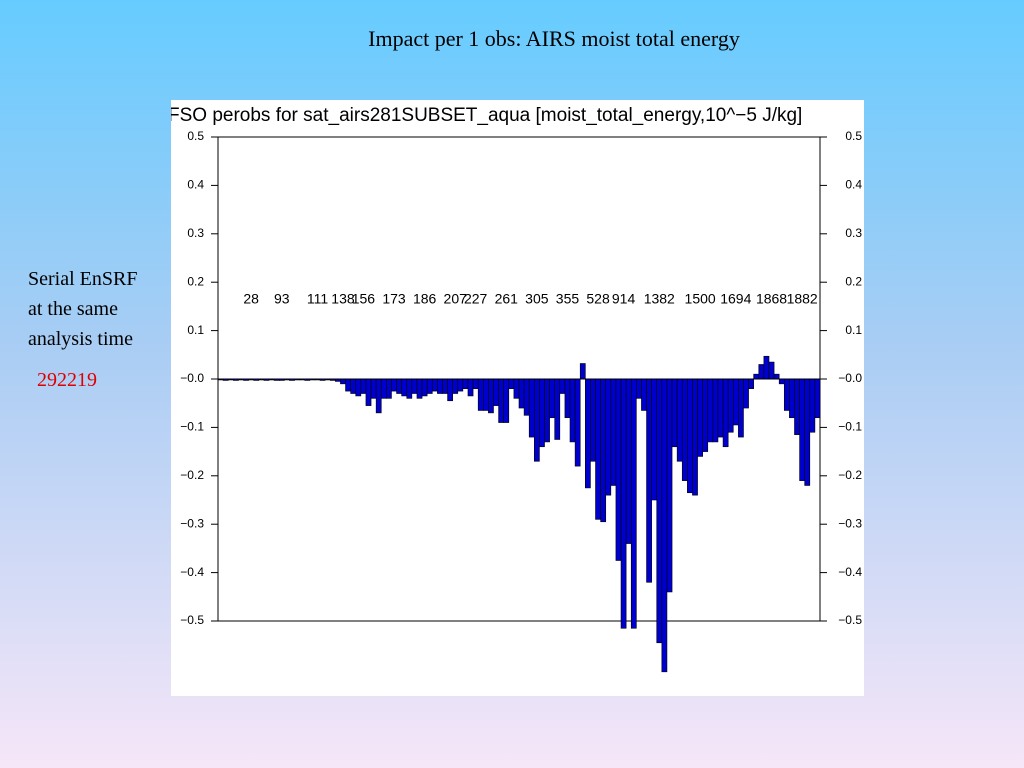 This screenshot has width=1024, height=768. Describe the element at coordinates (343, 299) in the screenshot. I see `channel-label: 138` at that location.